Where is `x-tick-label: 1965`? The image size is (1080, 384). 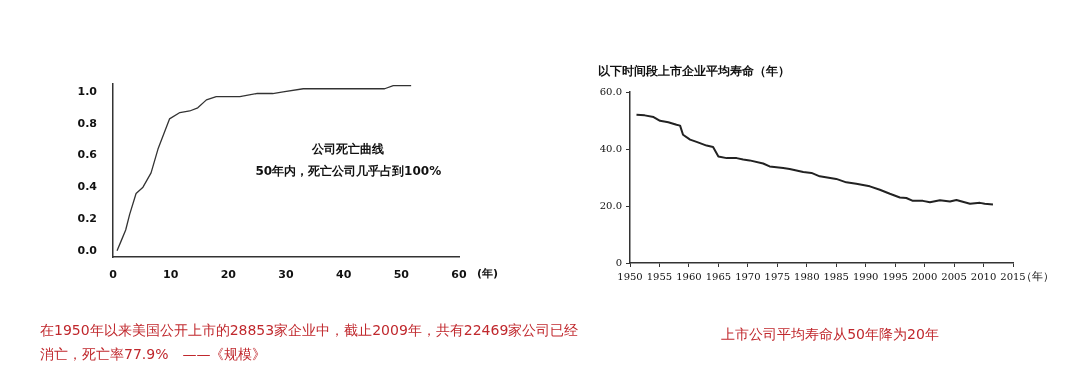
x-tick-label: 1965 is located at coordinates (718, 276).